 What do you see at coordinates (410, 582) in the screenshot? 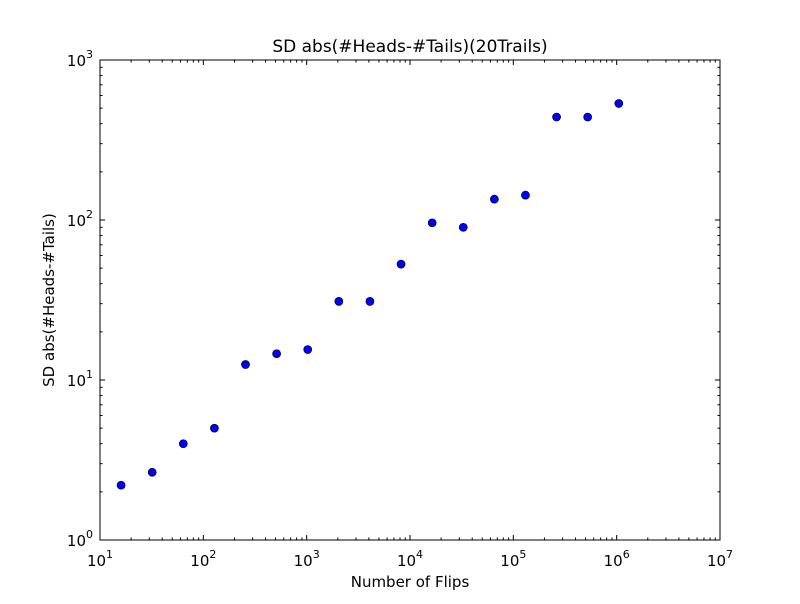
I see `x-axis-label: Number of Flips` at bounding box center [410, 582].